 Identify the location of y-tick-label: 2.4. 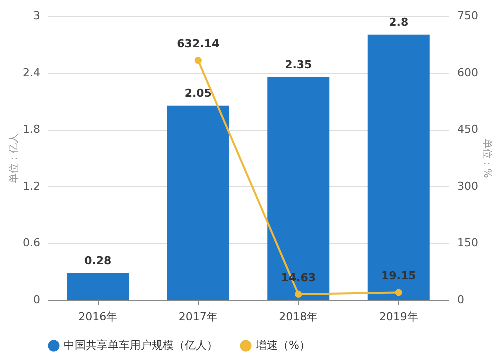
(31, 73).